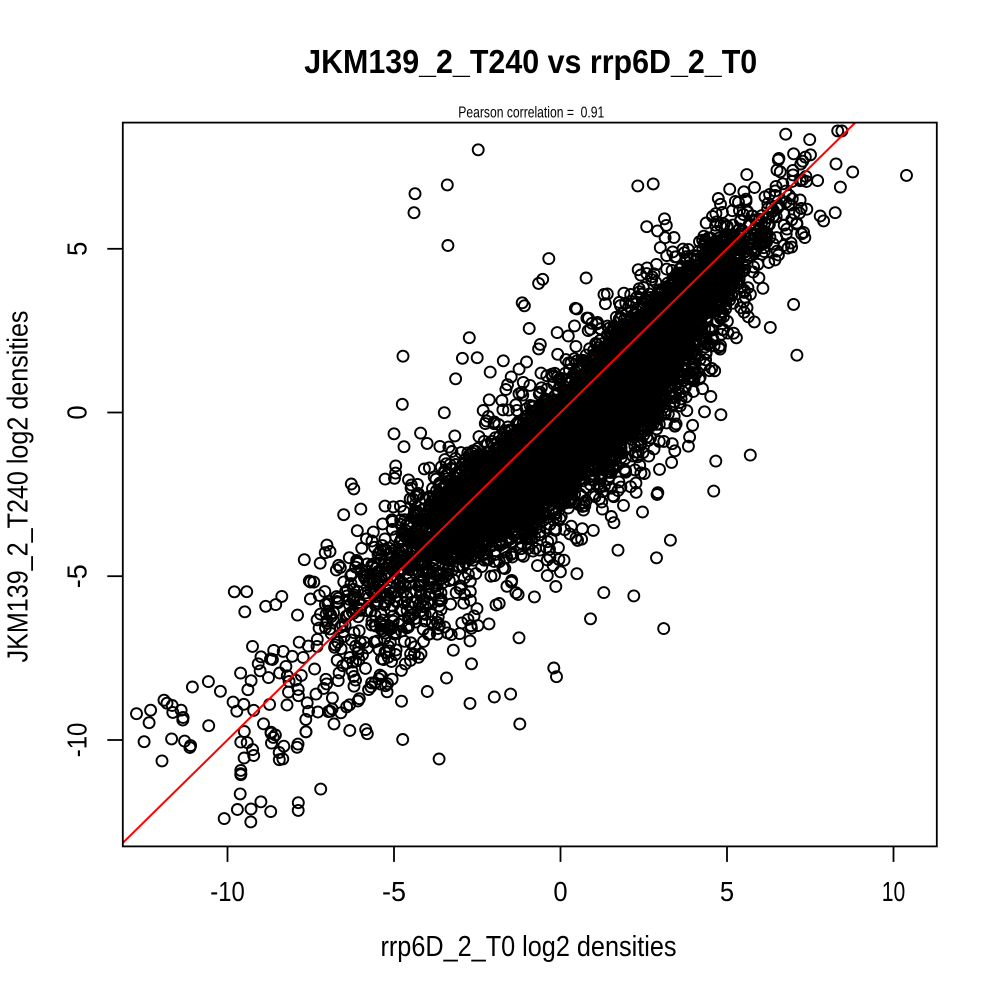 This screenshot has width=1000, height=1000. I want to click on svg-text: 10, so click(894, 891).